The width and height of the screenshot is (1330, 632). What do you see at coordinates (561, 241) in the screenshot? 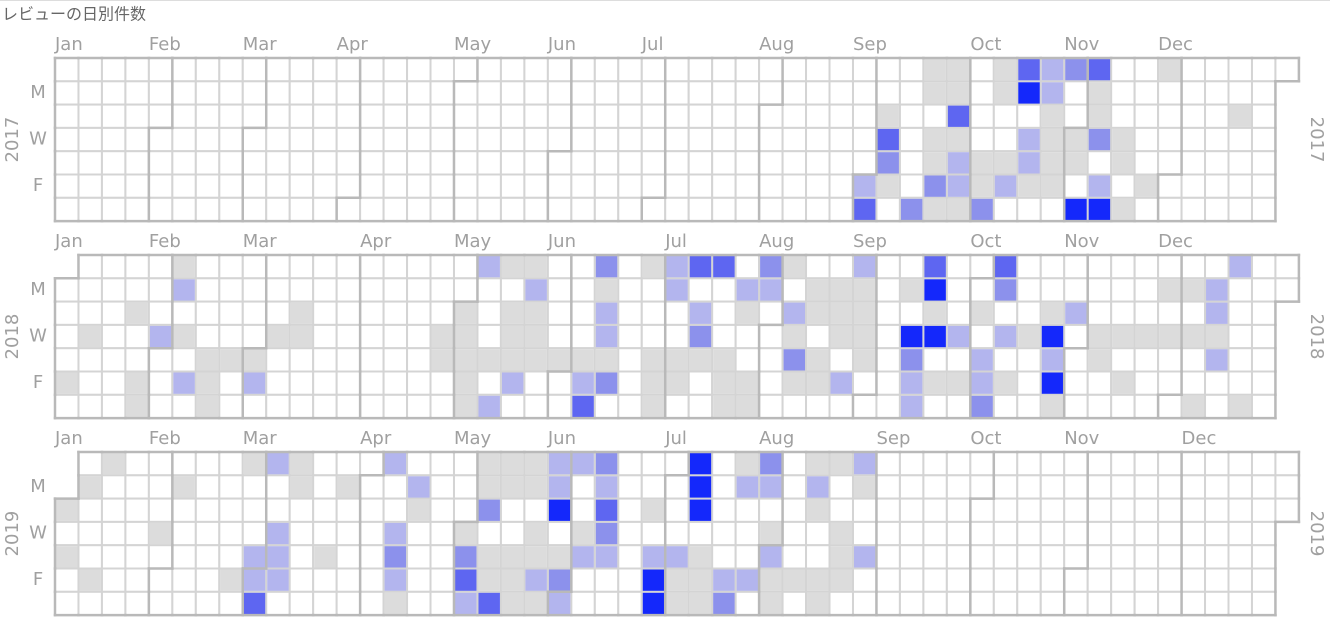
I see `month-label: Jun` at bounding box center [561, 241].